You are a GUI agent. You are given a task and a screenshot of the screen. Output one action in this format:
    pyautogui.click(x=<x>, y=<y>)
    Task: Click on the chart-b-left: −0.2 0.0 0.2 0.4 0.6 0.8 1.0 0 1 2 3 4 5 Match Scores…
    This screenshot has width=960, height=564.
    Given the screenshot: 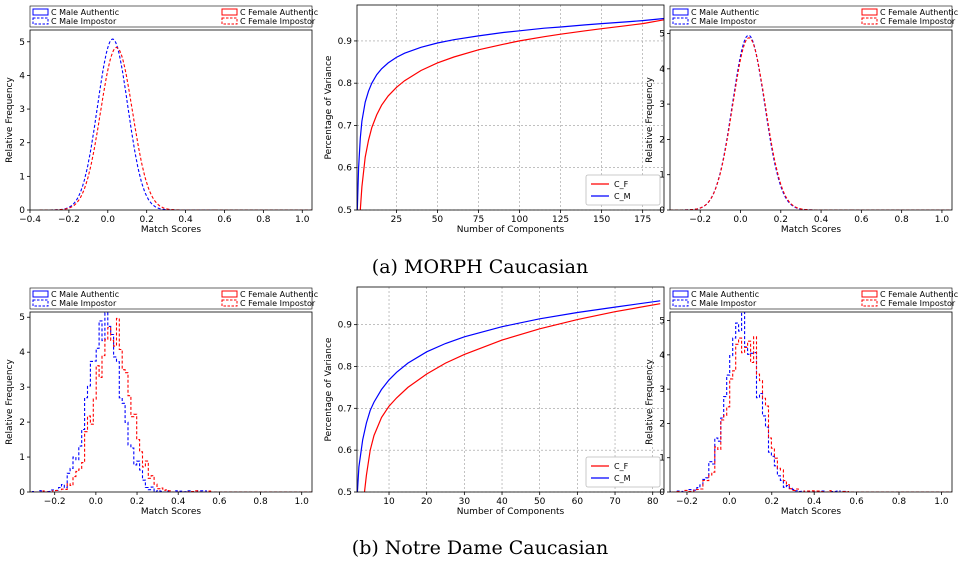 What is the action you would take?
    pyautogui.click(x=161, y=402)
    